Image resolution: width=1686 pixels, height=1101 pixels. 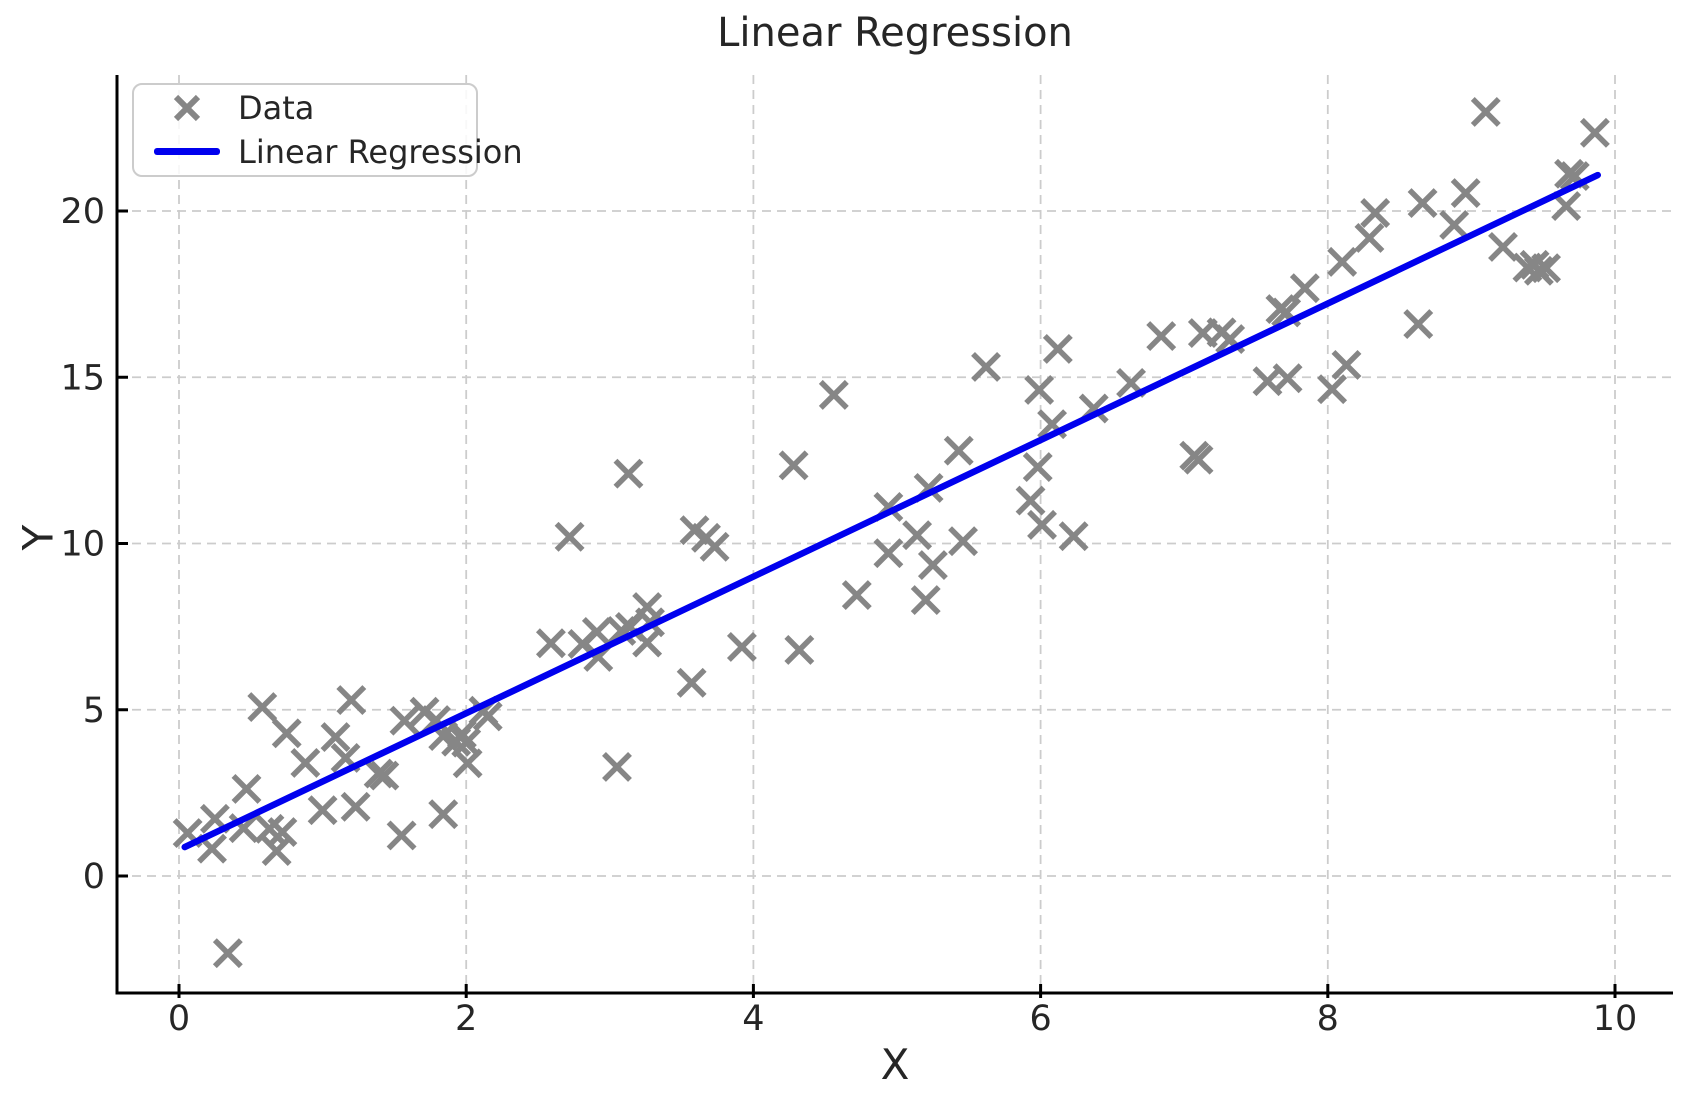 I want to click on y-tick-label: 5, so click(x=94, y=711).